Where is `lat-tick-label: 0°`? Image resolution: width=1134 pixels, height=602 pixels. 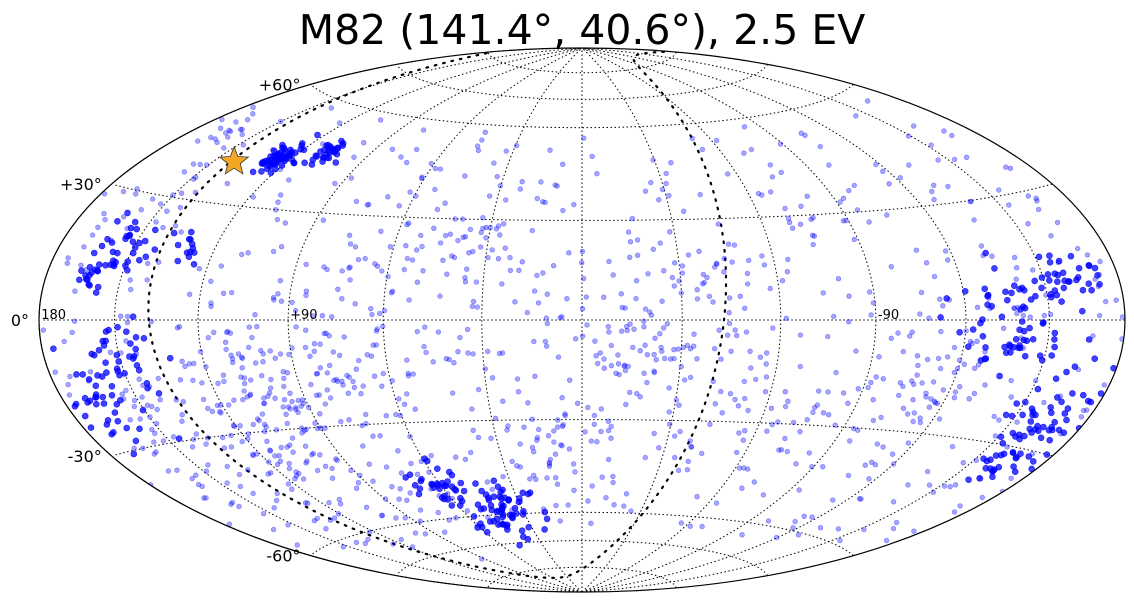
lat-tick-label: 0° is located at coordinates (20, 320).